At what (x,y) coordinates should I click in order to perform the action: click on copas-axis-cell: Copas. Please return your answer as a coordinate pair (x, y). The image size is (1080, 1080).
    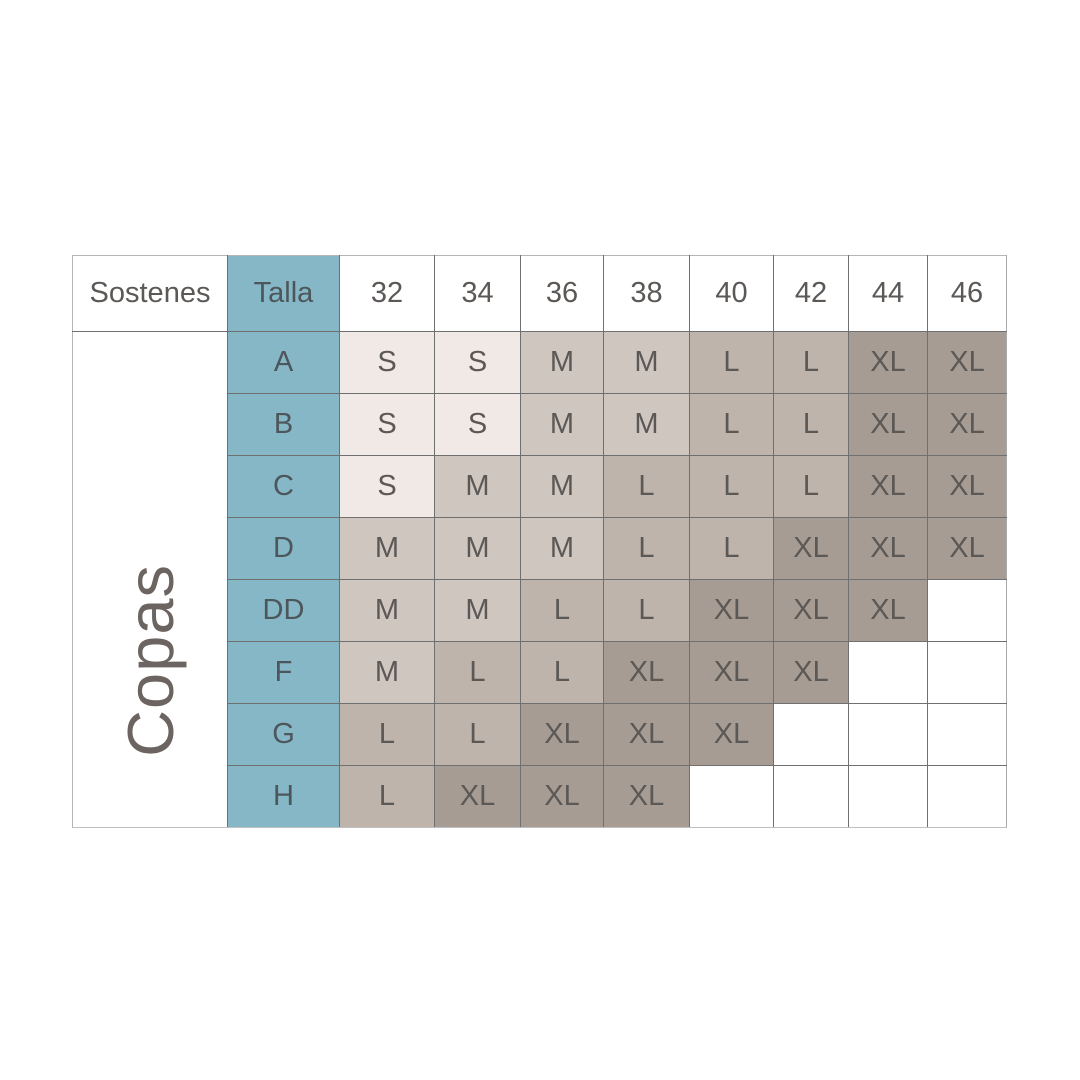
    Looking at the image, I should click on (150, 579).